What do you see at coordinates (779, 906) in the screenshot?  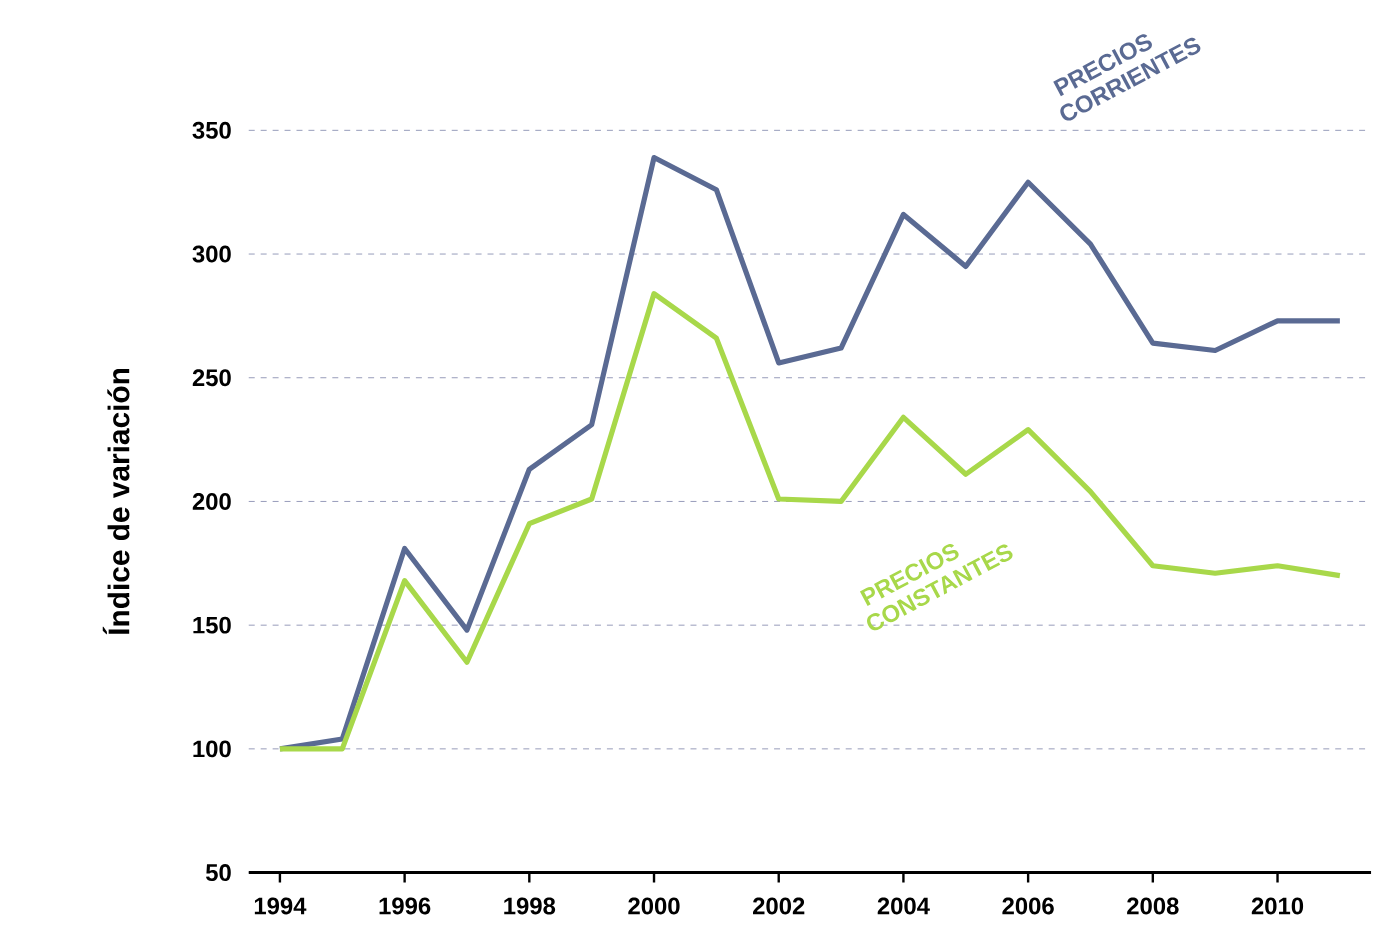 I see `x-tick-label: 2002` at bounding box center [779, 906].